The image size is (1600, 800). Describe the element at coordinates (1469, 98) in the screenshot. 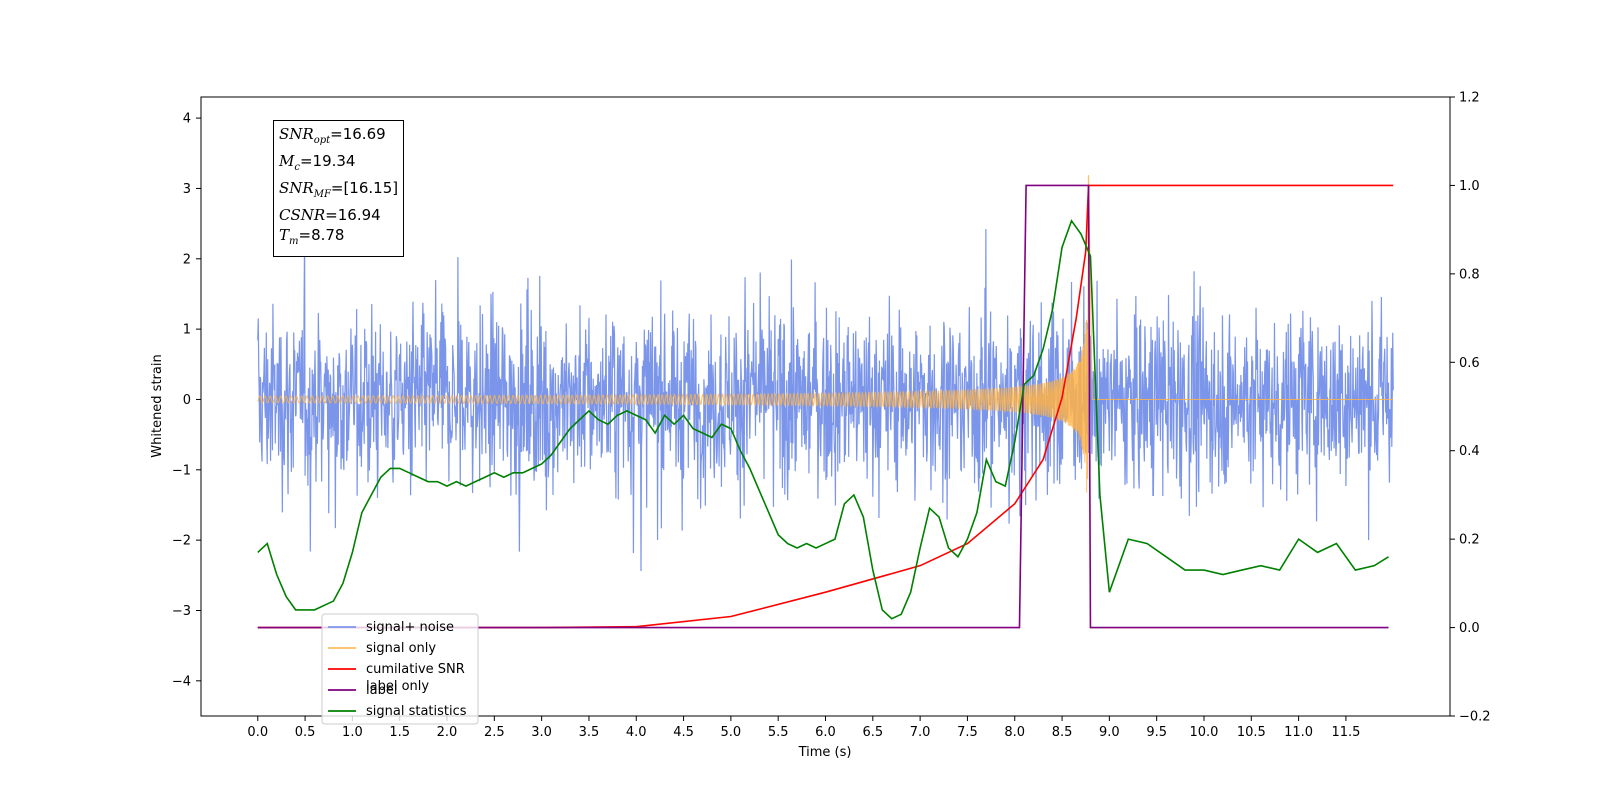

I see `y2-tick-label: 1.2` at that location.